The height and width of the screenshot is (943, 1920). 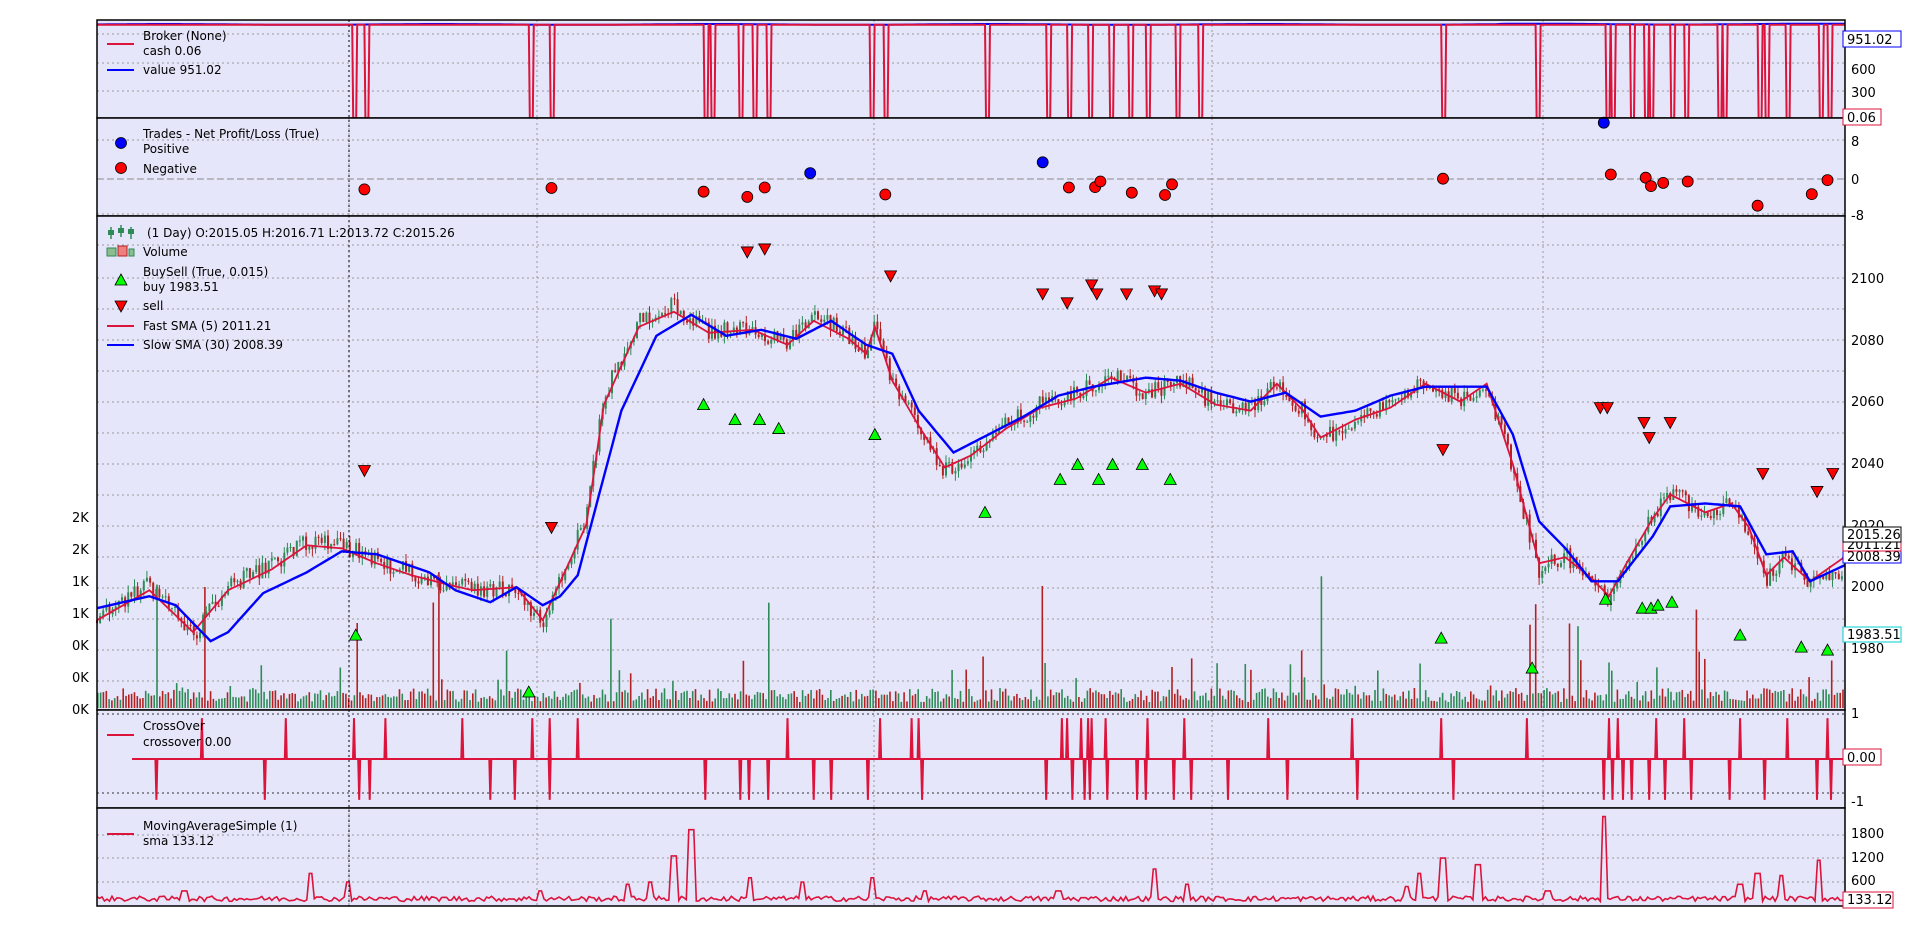 I want to click on trades-ytick-minus-8: -8, so click(x=1857, y=216).